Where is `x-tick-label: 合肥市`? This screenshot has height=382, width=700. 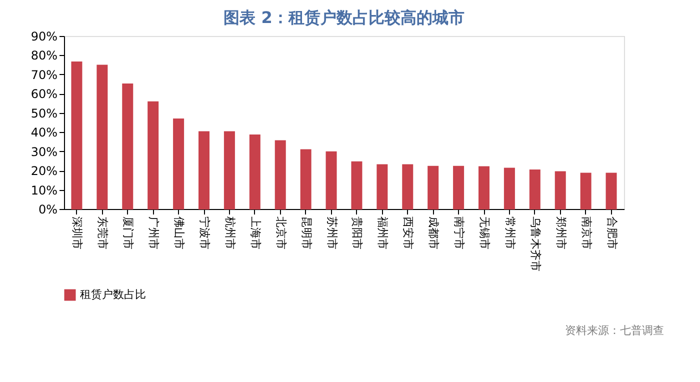 x-tick-label: 合肥市 is located at coordinates (611, 233).